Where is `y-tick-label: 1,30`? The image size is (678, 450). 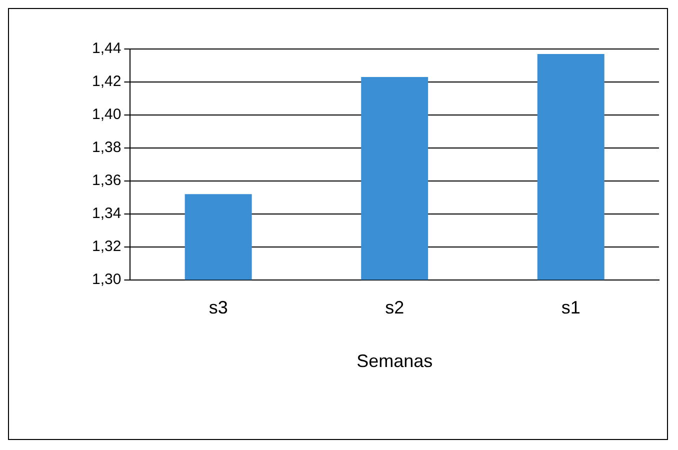
y-tick-label: 1,30 is located at coordinates (107, 279).